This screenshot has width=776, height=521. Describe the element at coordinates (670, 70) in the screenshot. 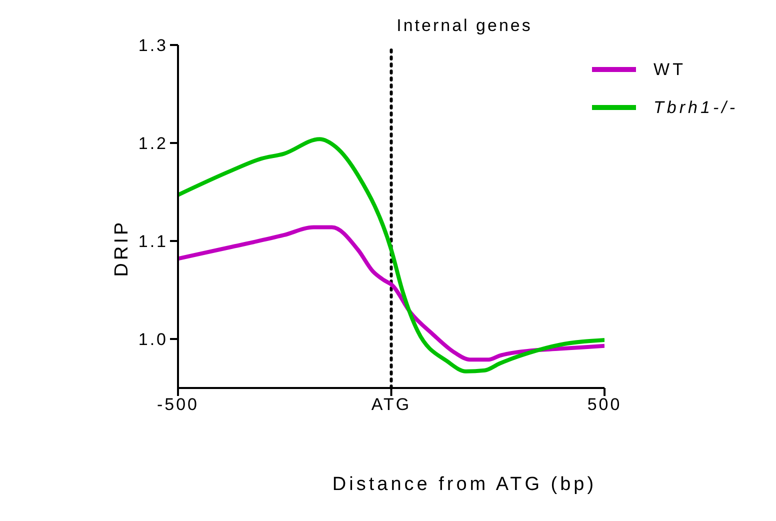

I see `legend-label: WT` at that location.